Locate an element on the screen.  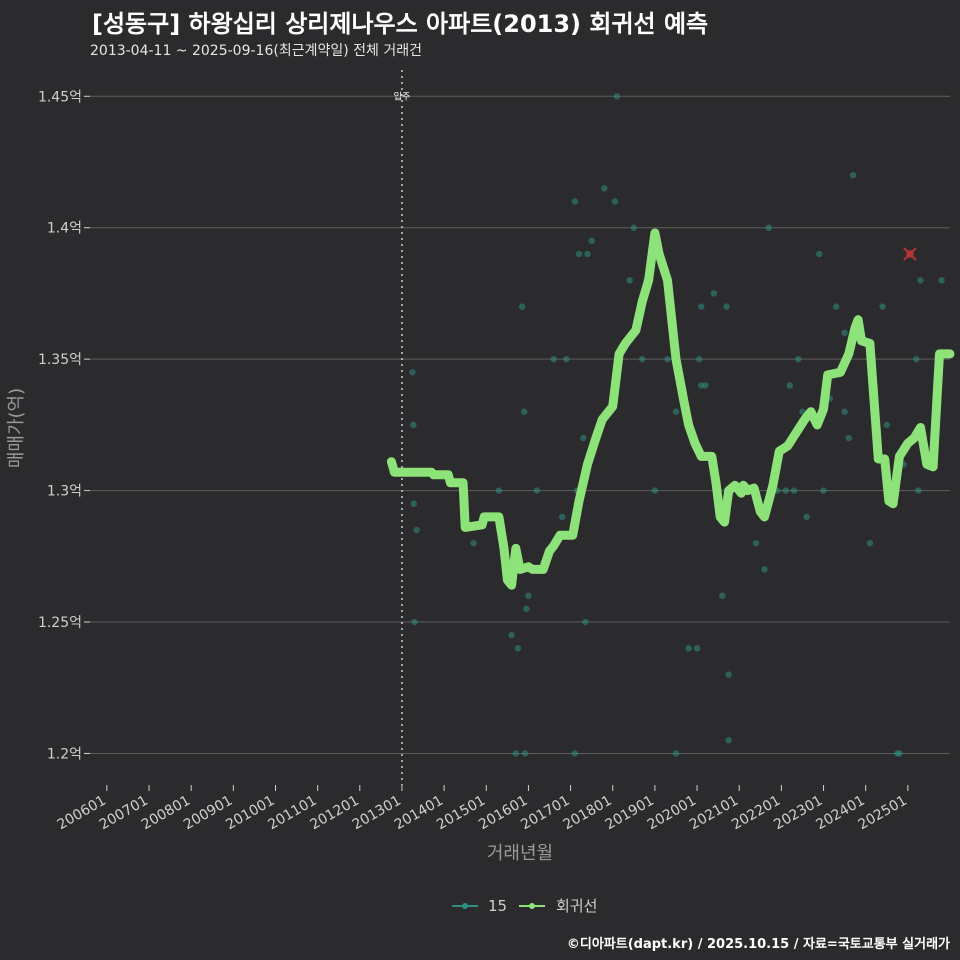
x-axis-label: 거래년월 is located at coordinates (520, 853).